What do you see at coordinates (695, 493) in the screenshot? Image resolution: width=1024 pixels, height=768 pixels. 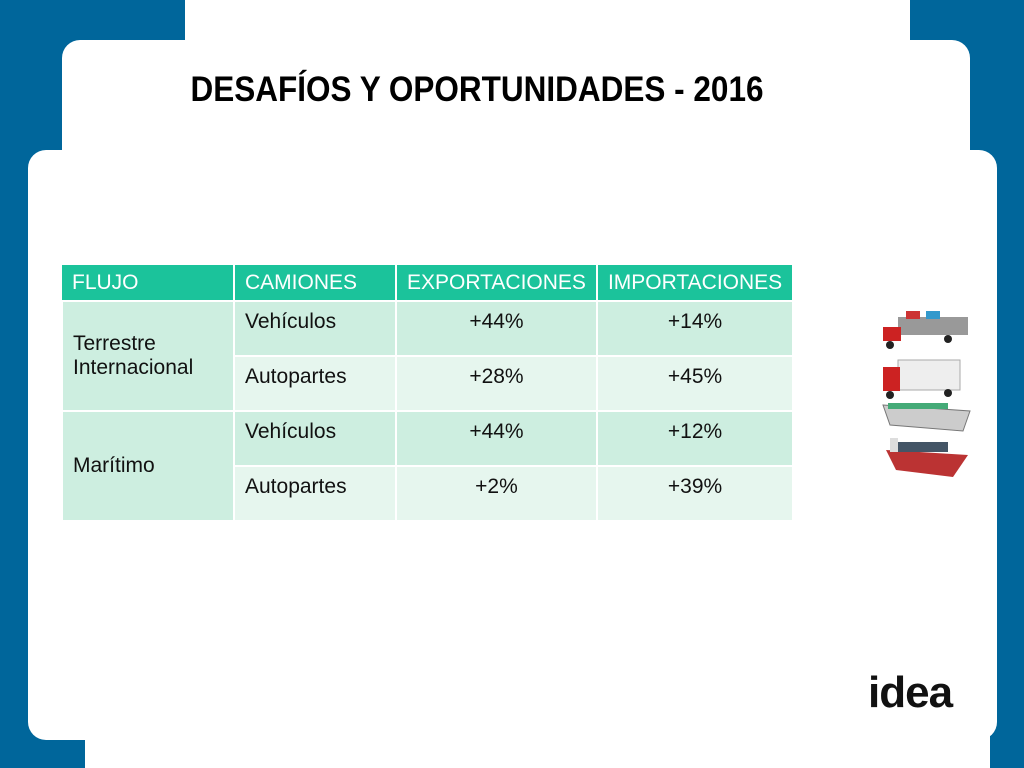 I see `value-cell: +39%` at bounding box center [695, 493].